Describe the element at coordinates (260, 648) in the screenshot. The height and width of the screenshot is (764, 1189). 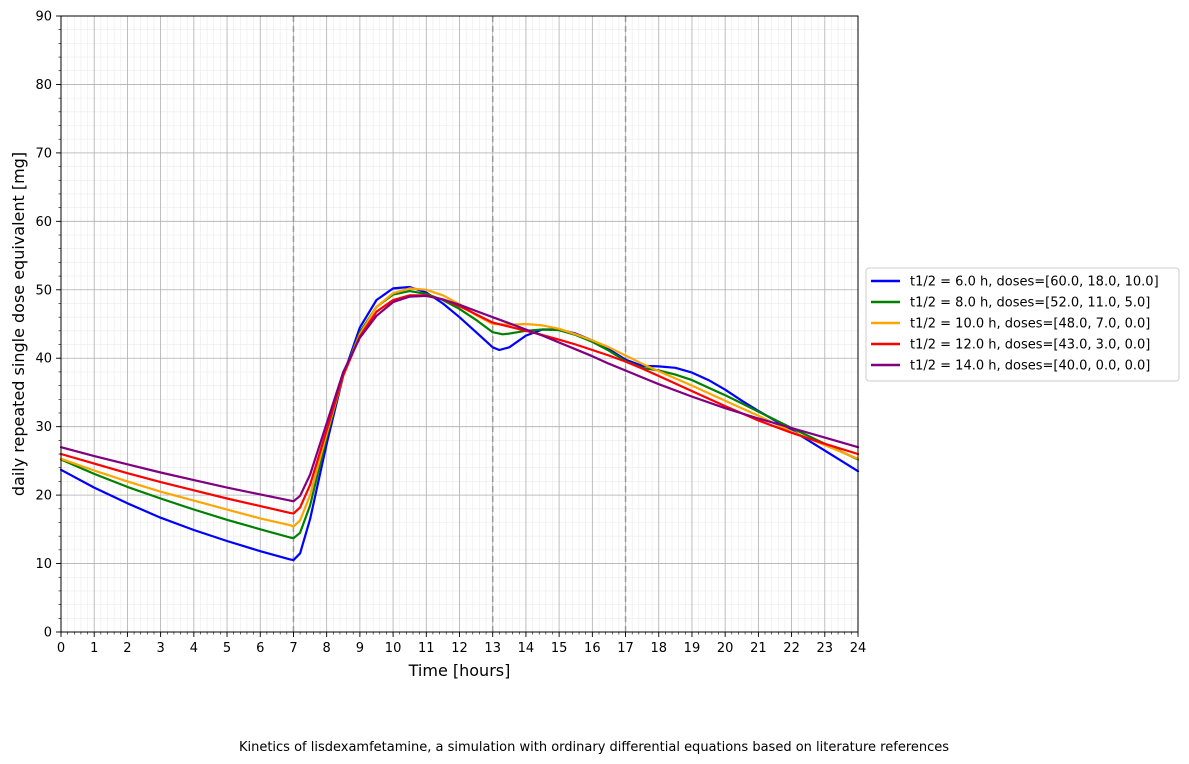
I see `x-tick-label: 6` at that location.